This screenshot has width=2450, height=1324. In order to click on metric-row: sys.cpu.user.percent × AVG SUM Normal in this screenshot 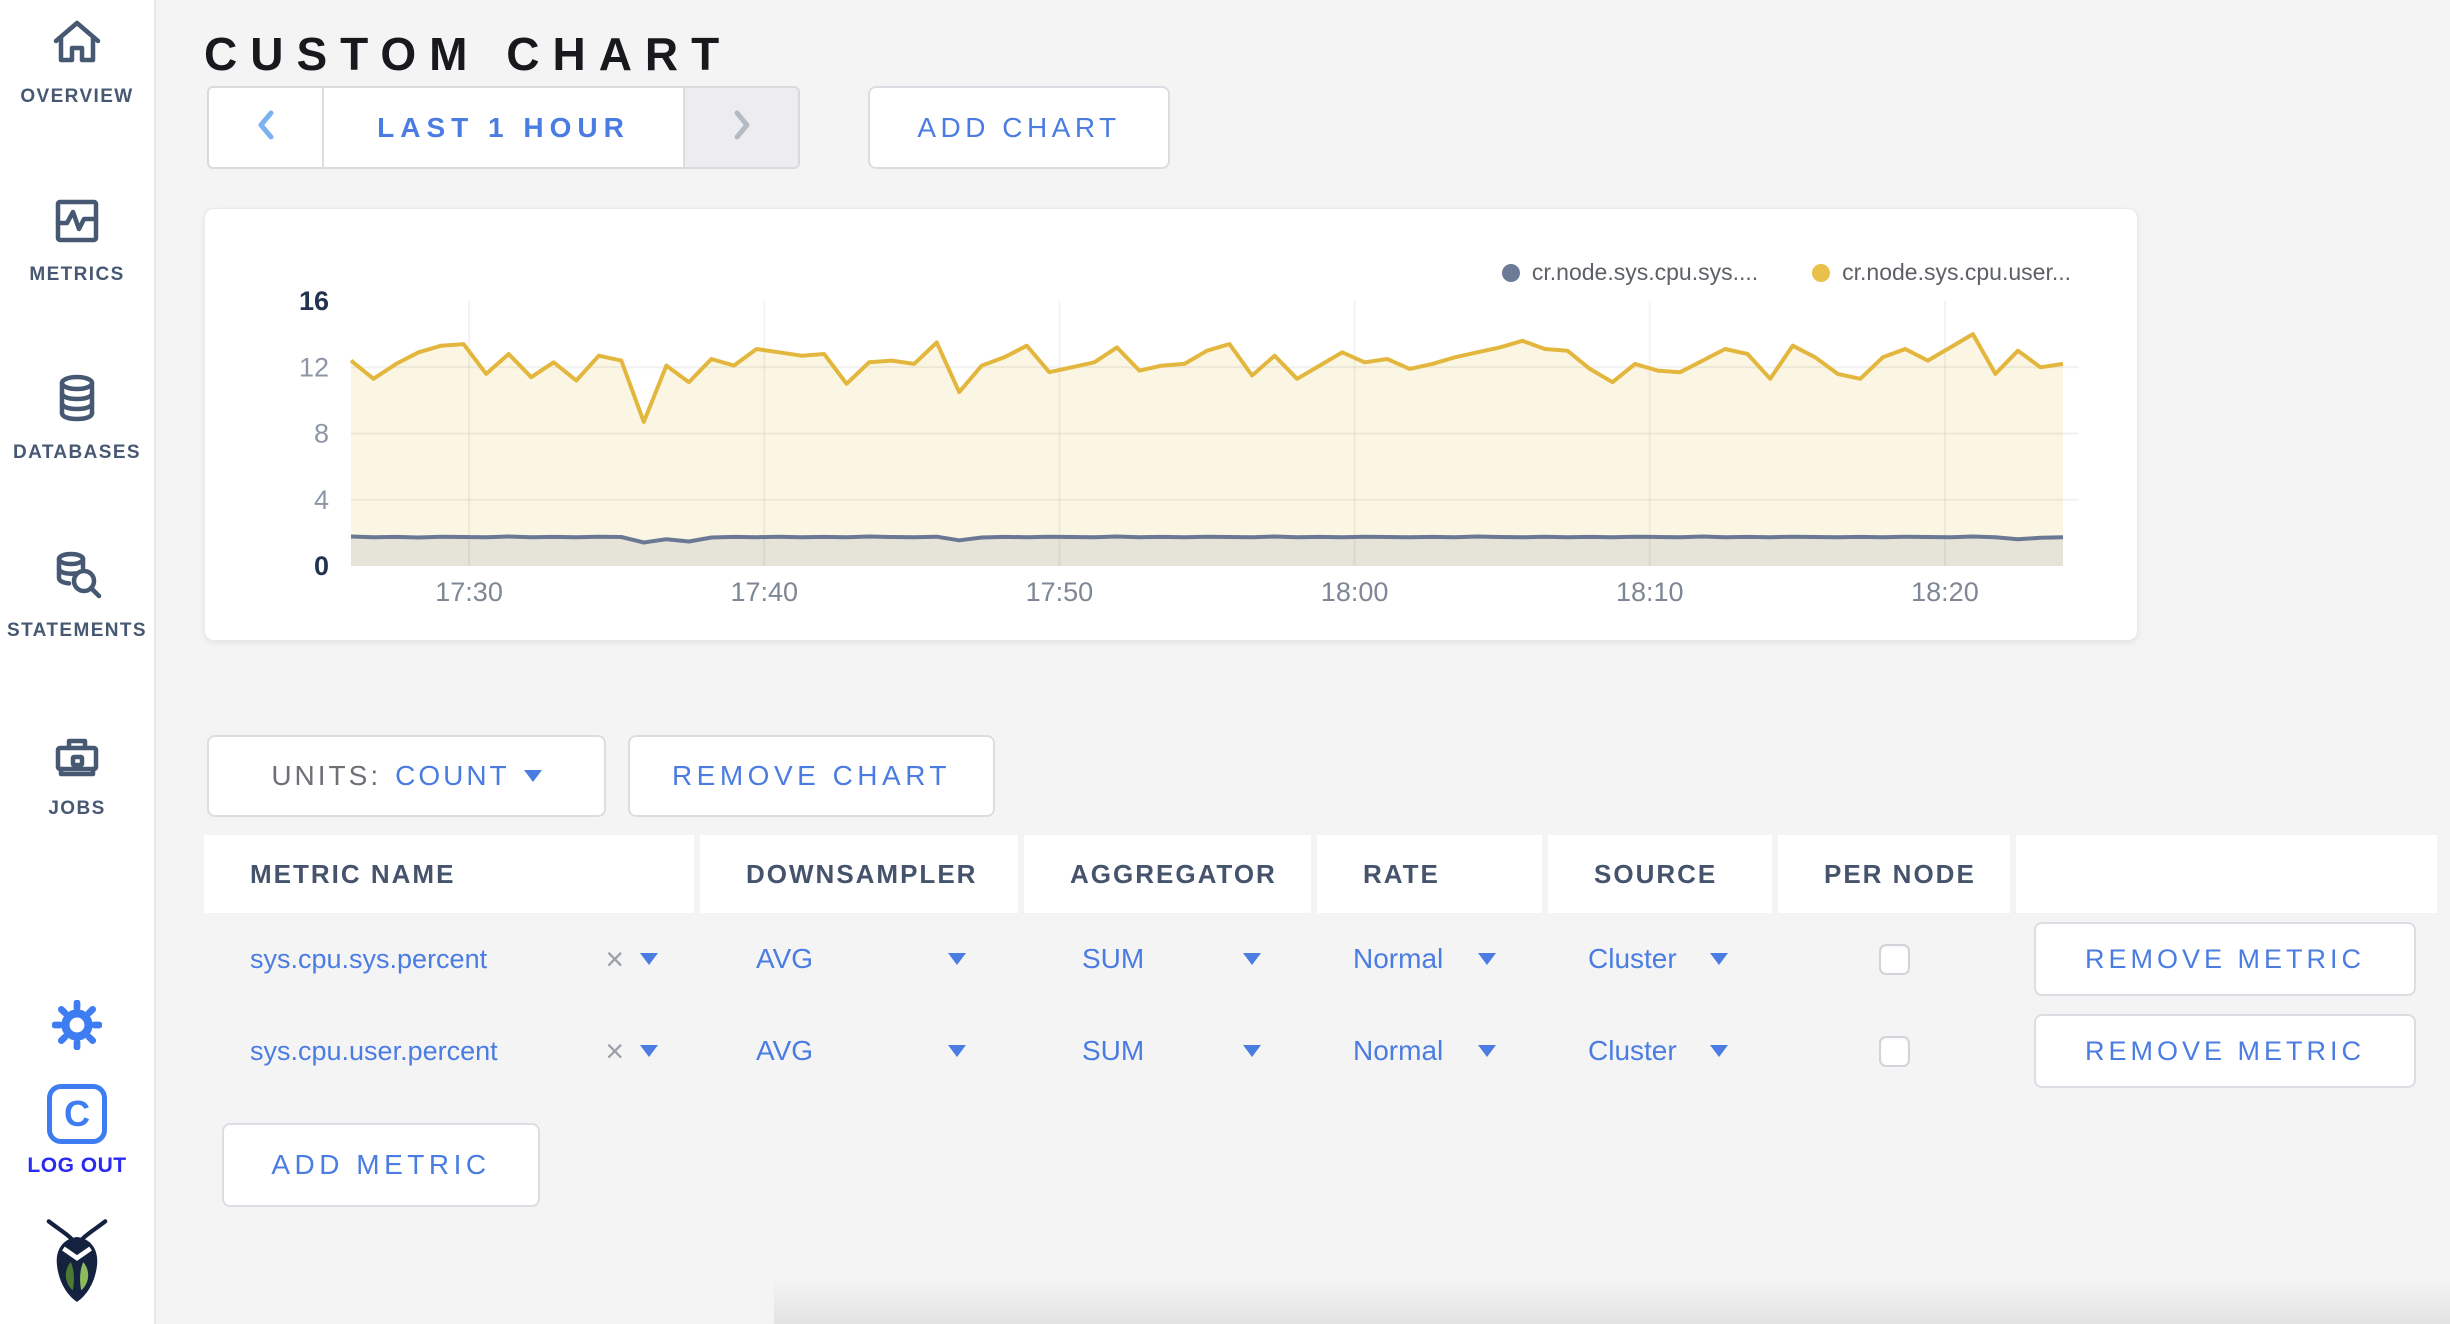, I will do `click(1320, 1051)`.